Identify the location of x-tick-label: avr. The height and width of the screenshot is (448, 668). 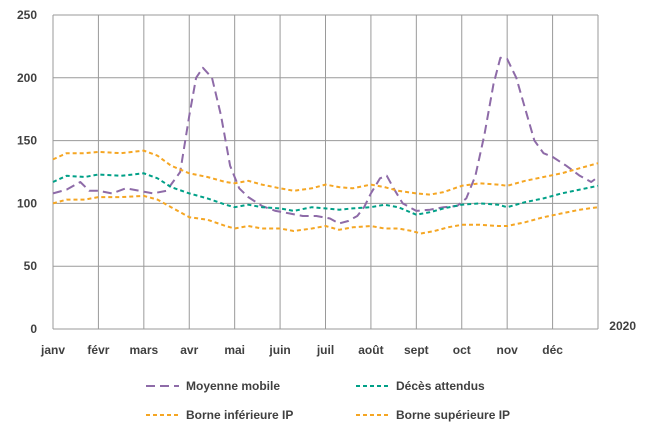
(189, 350).